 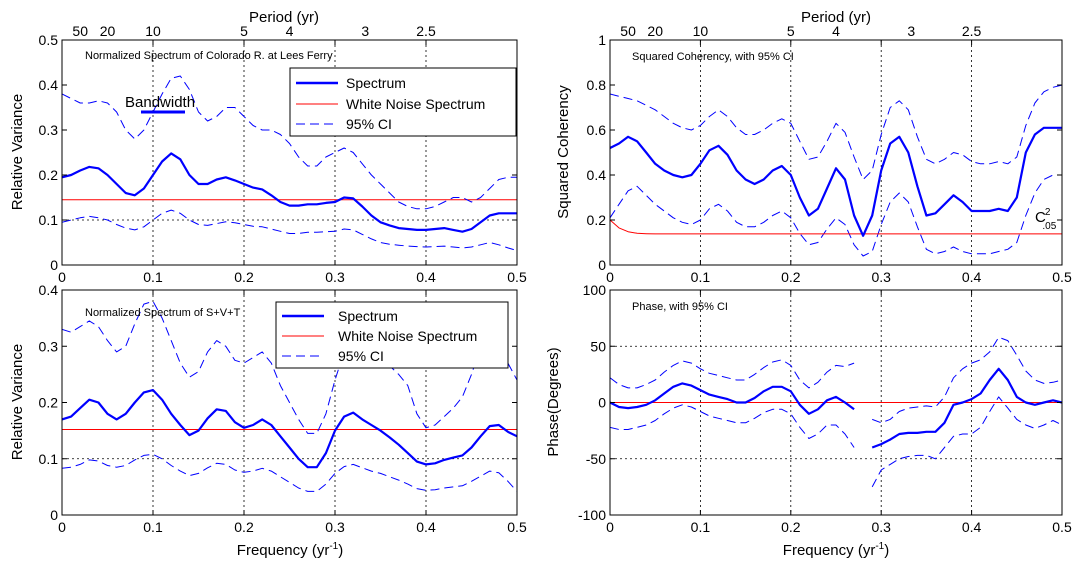 I want to click on legend: Spectrum White Noise Spectrum 95% CI, so click(x=392, y=335).